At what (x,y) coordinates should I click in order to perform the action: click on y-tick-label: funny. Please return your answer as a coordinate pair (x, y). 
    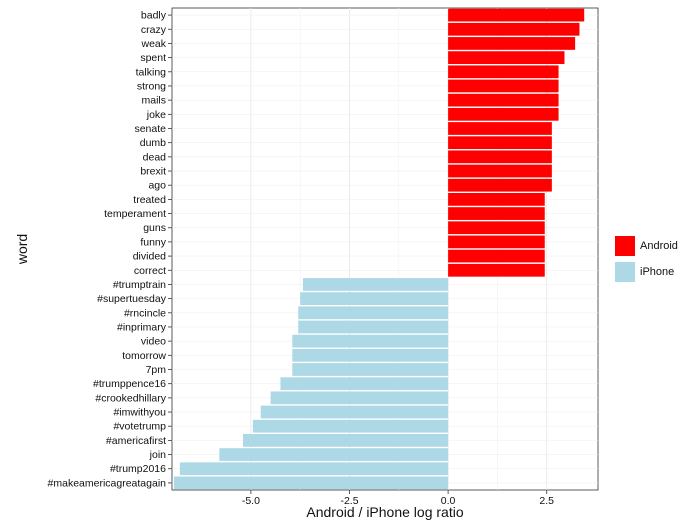
    Looking at the image, I should click on (153, 242).